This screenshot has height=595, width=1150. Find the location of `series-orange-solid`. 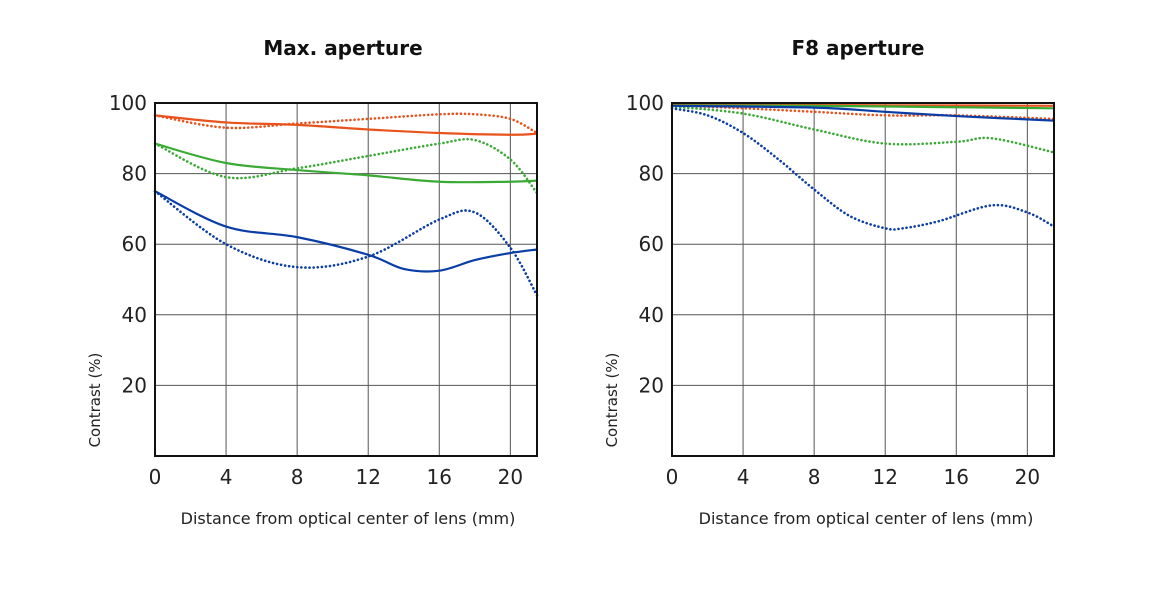

series-orange-solid is located at coordinates (346, 125).